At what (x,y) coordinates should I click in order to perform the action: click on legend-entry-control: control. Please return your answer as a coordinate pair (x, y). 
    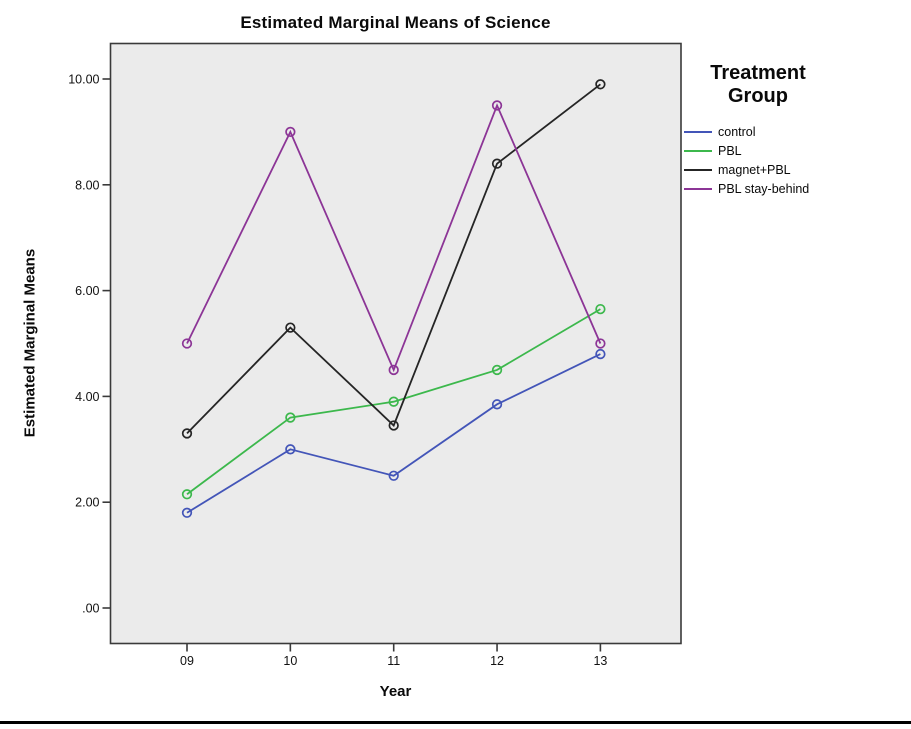
    Looking at the image, I should click on (769, 131).